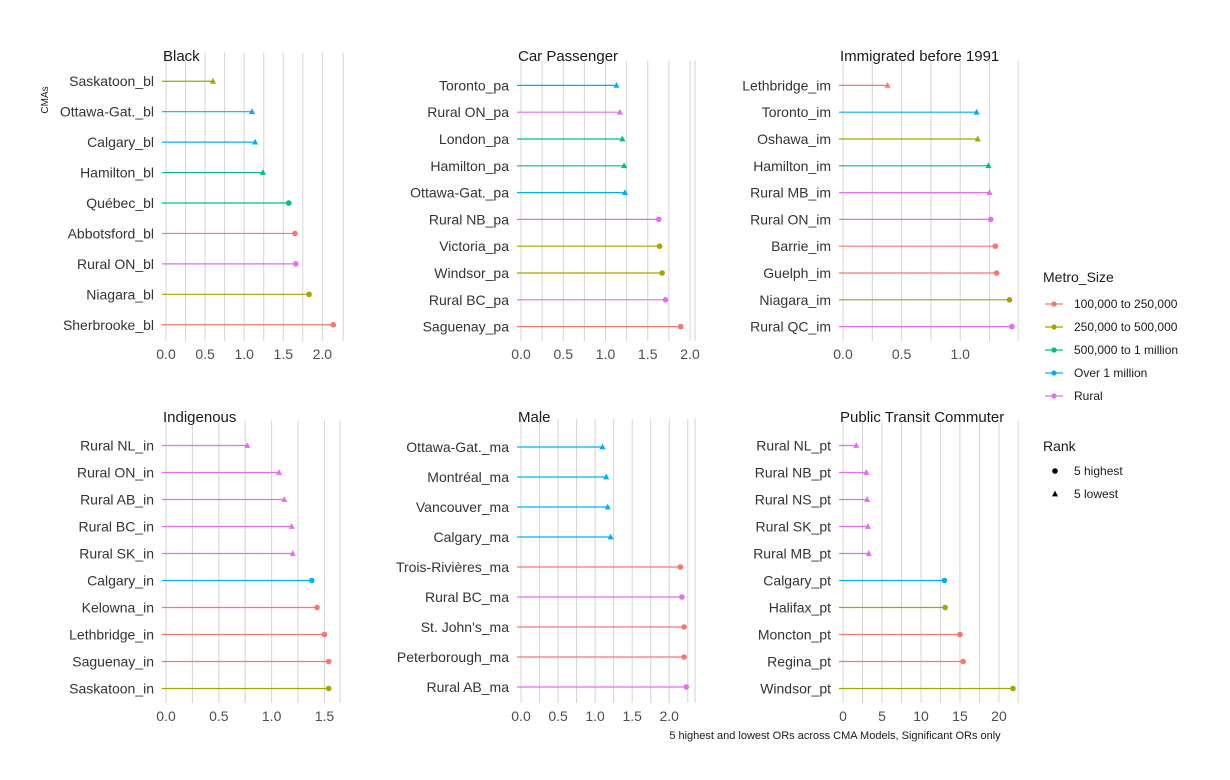 The image size is (1230, 780). Describe the element at coordinates (459, 193) in the screenshot. I see `category-label: Ottawa-Gat._pa` at that location.